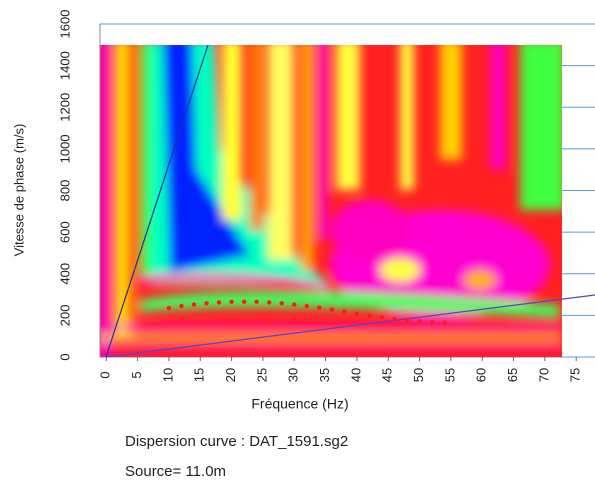 The width and height of the screenshot is (595, 484). I want to click on y-tick-label: 800, so click(64, 191).